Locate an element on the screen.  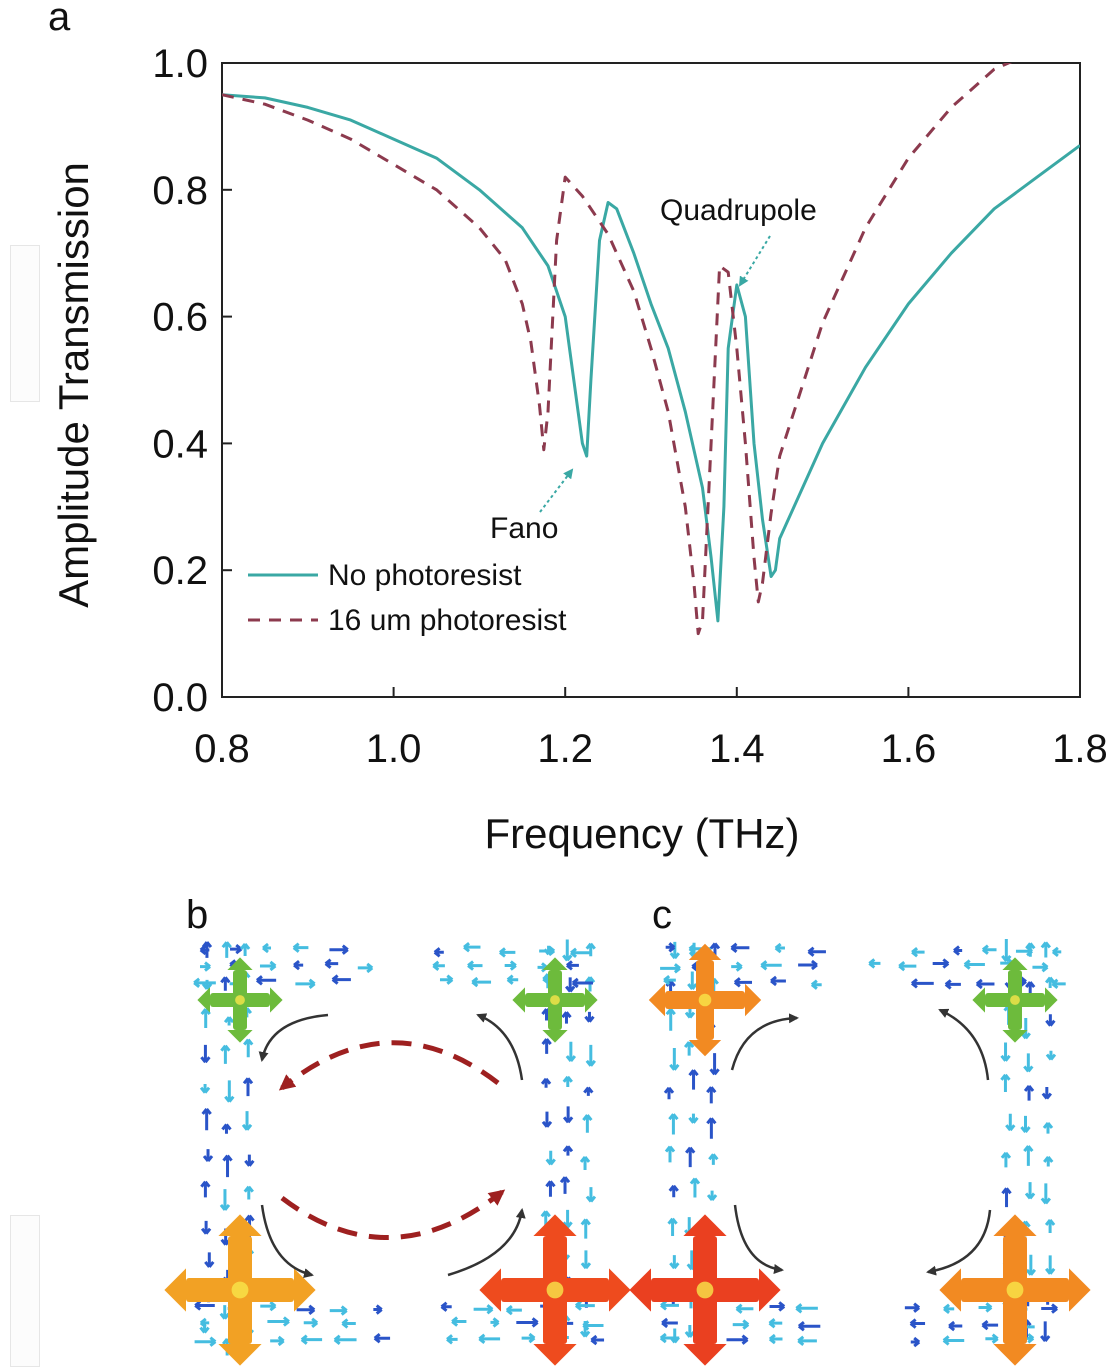
y-tick-label: 0.0 is located at coordinates (180, 698).